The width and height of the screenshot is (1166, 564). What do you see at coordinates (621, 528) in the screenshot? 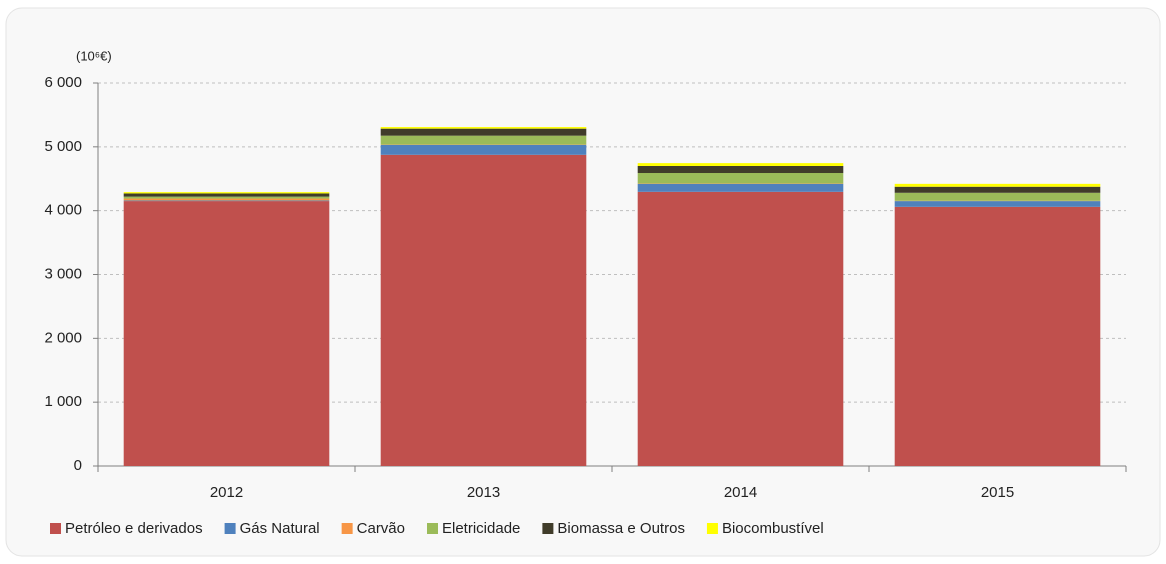
I see `legend-label: Biomassa e Outros` at bounding box center [621, 528].